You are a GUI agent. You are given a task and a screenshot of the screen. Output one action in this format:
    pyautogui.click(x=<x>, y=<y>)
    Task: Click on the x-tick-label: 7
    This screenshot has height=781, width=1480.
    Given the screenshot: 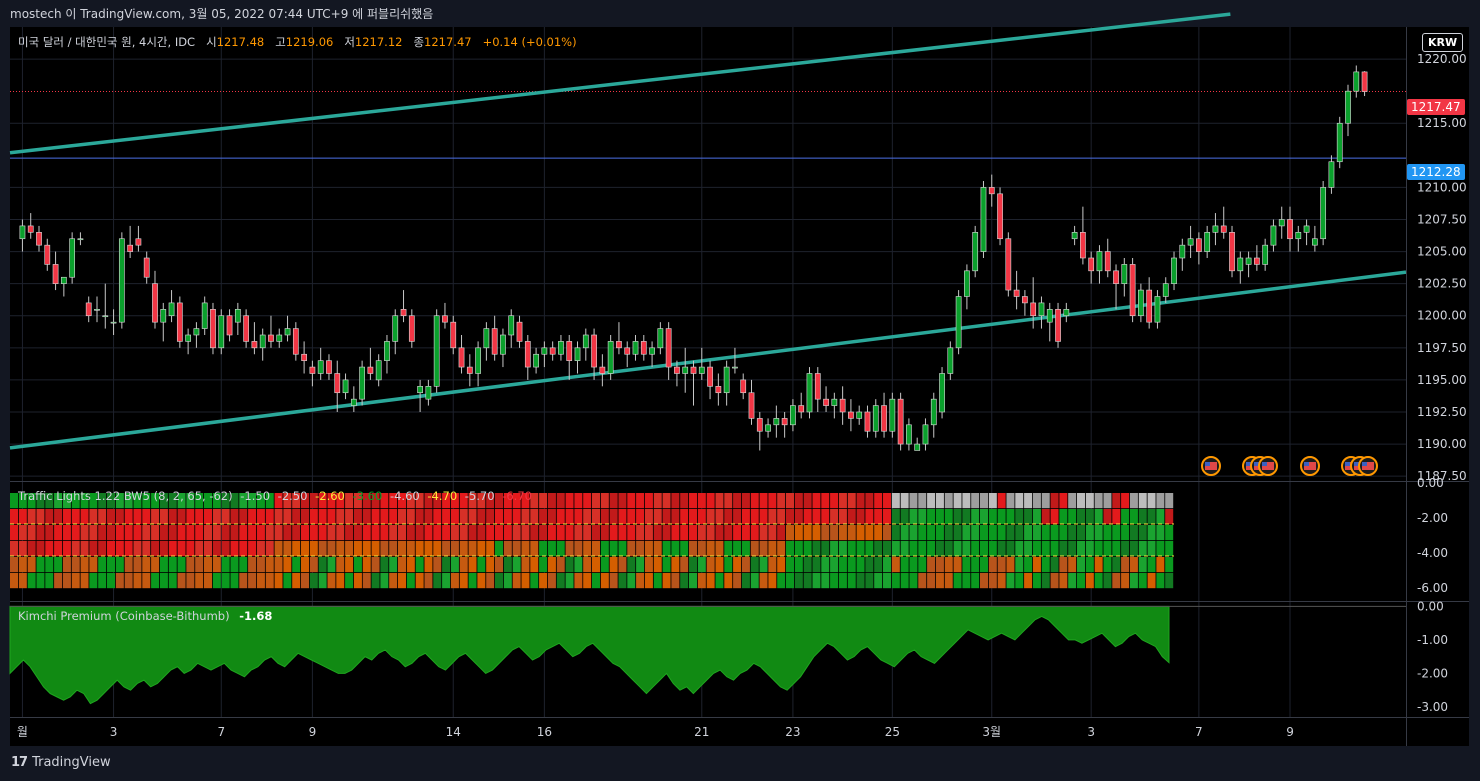 What is the action you would take?
    pyautogui.click(x=221, y=732)
    